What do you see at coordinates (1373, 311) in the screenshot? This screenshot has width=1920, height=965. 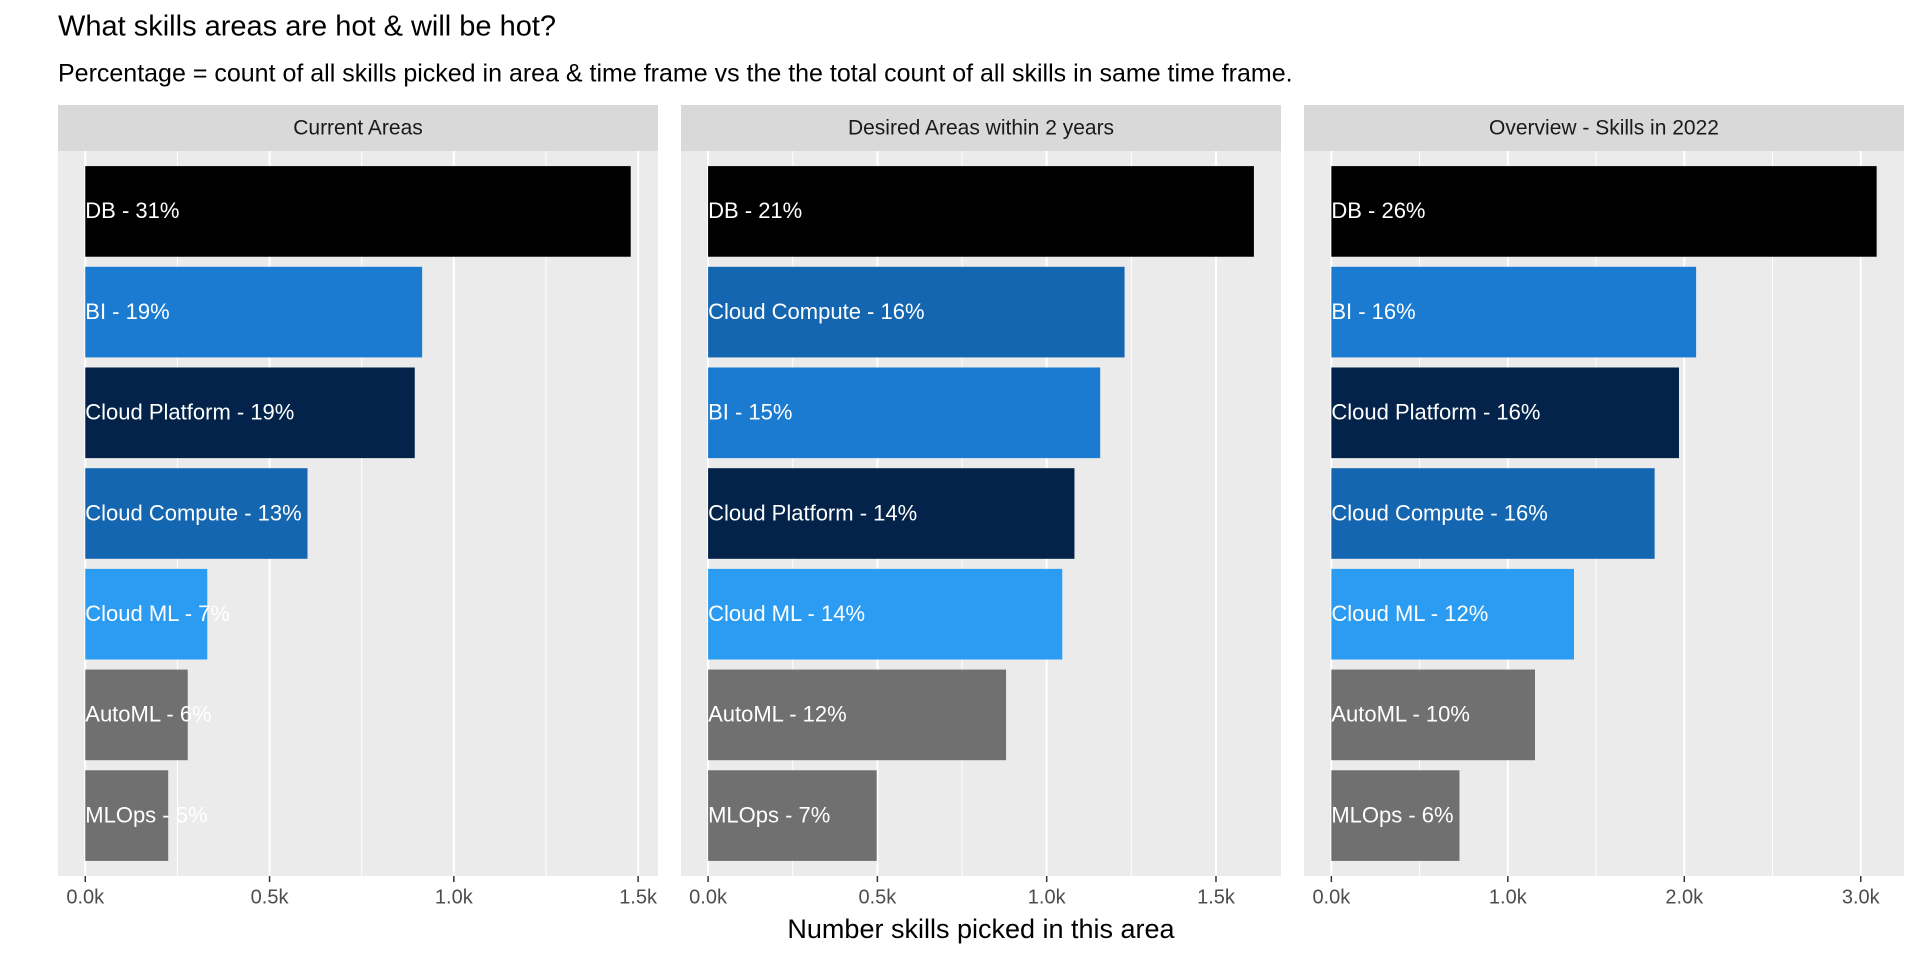 I see `bar-label: BI - 16%` at bounding box center [1373, 311].